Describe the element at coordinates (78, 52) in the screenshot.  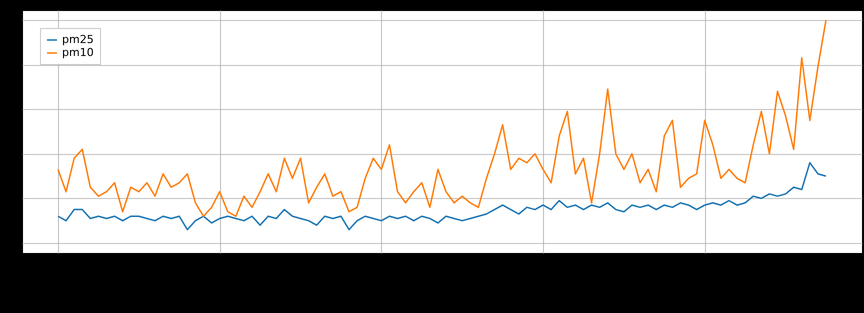
I see `legend-label: pm10` at that location.